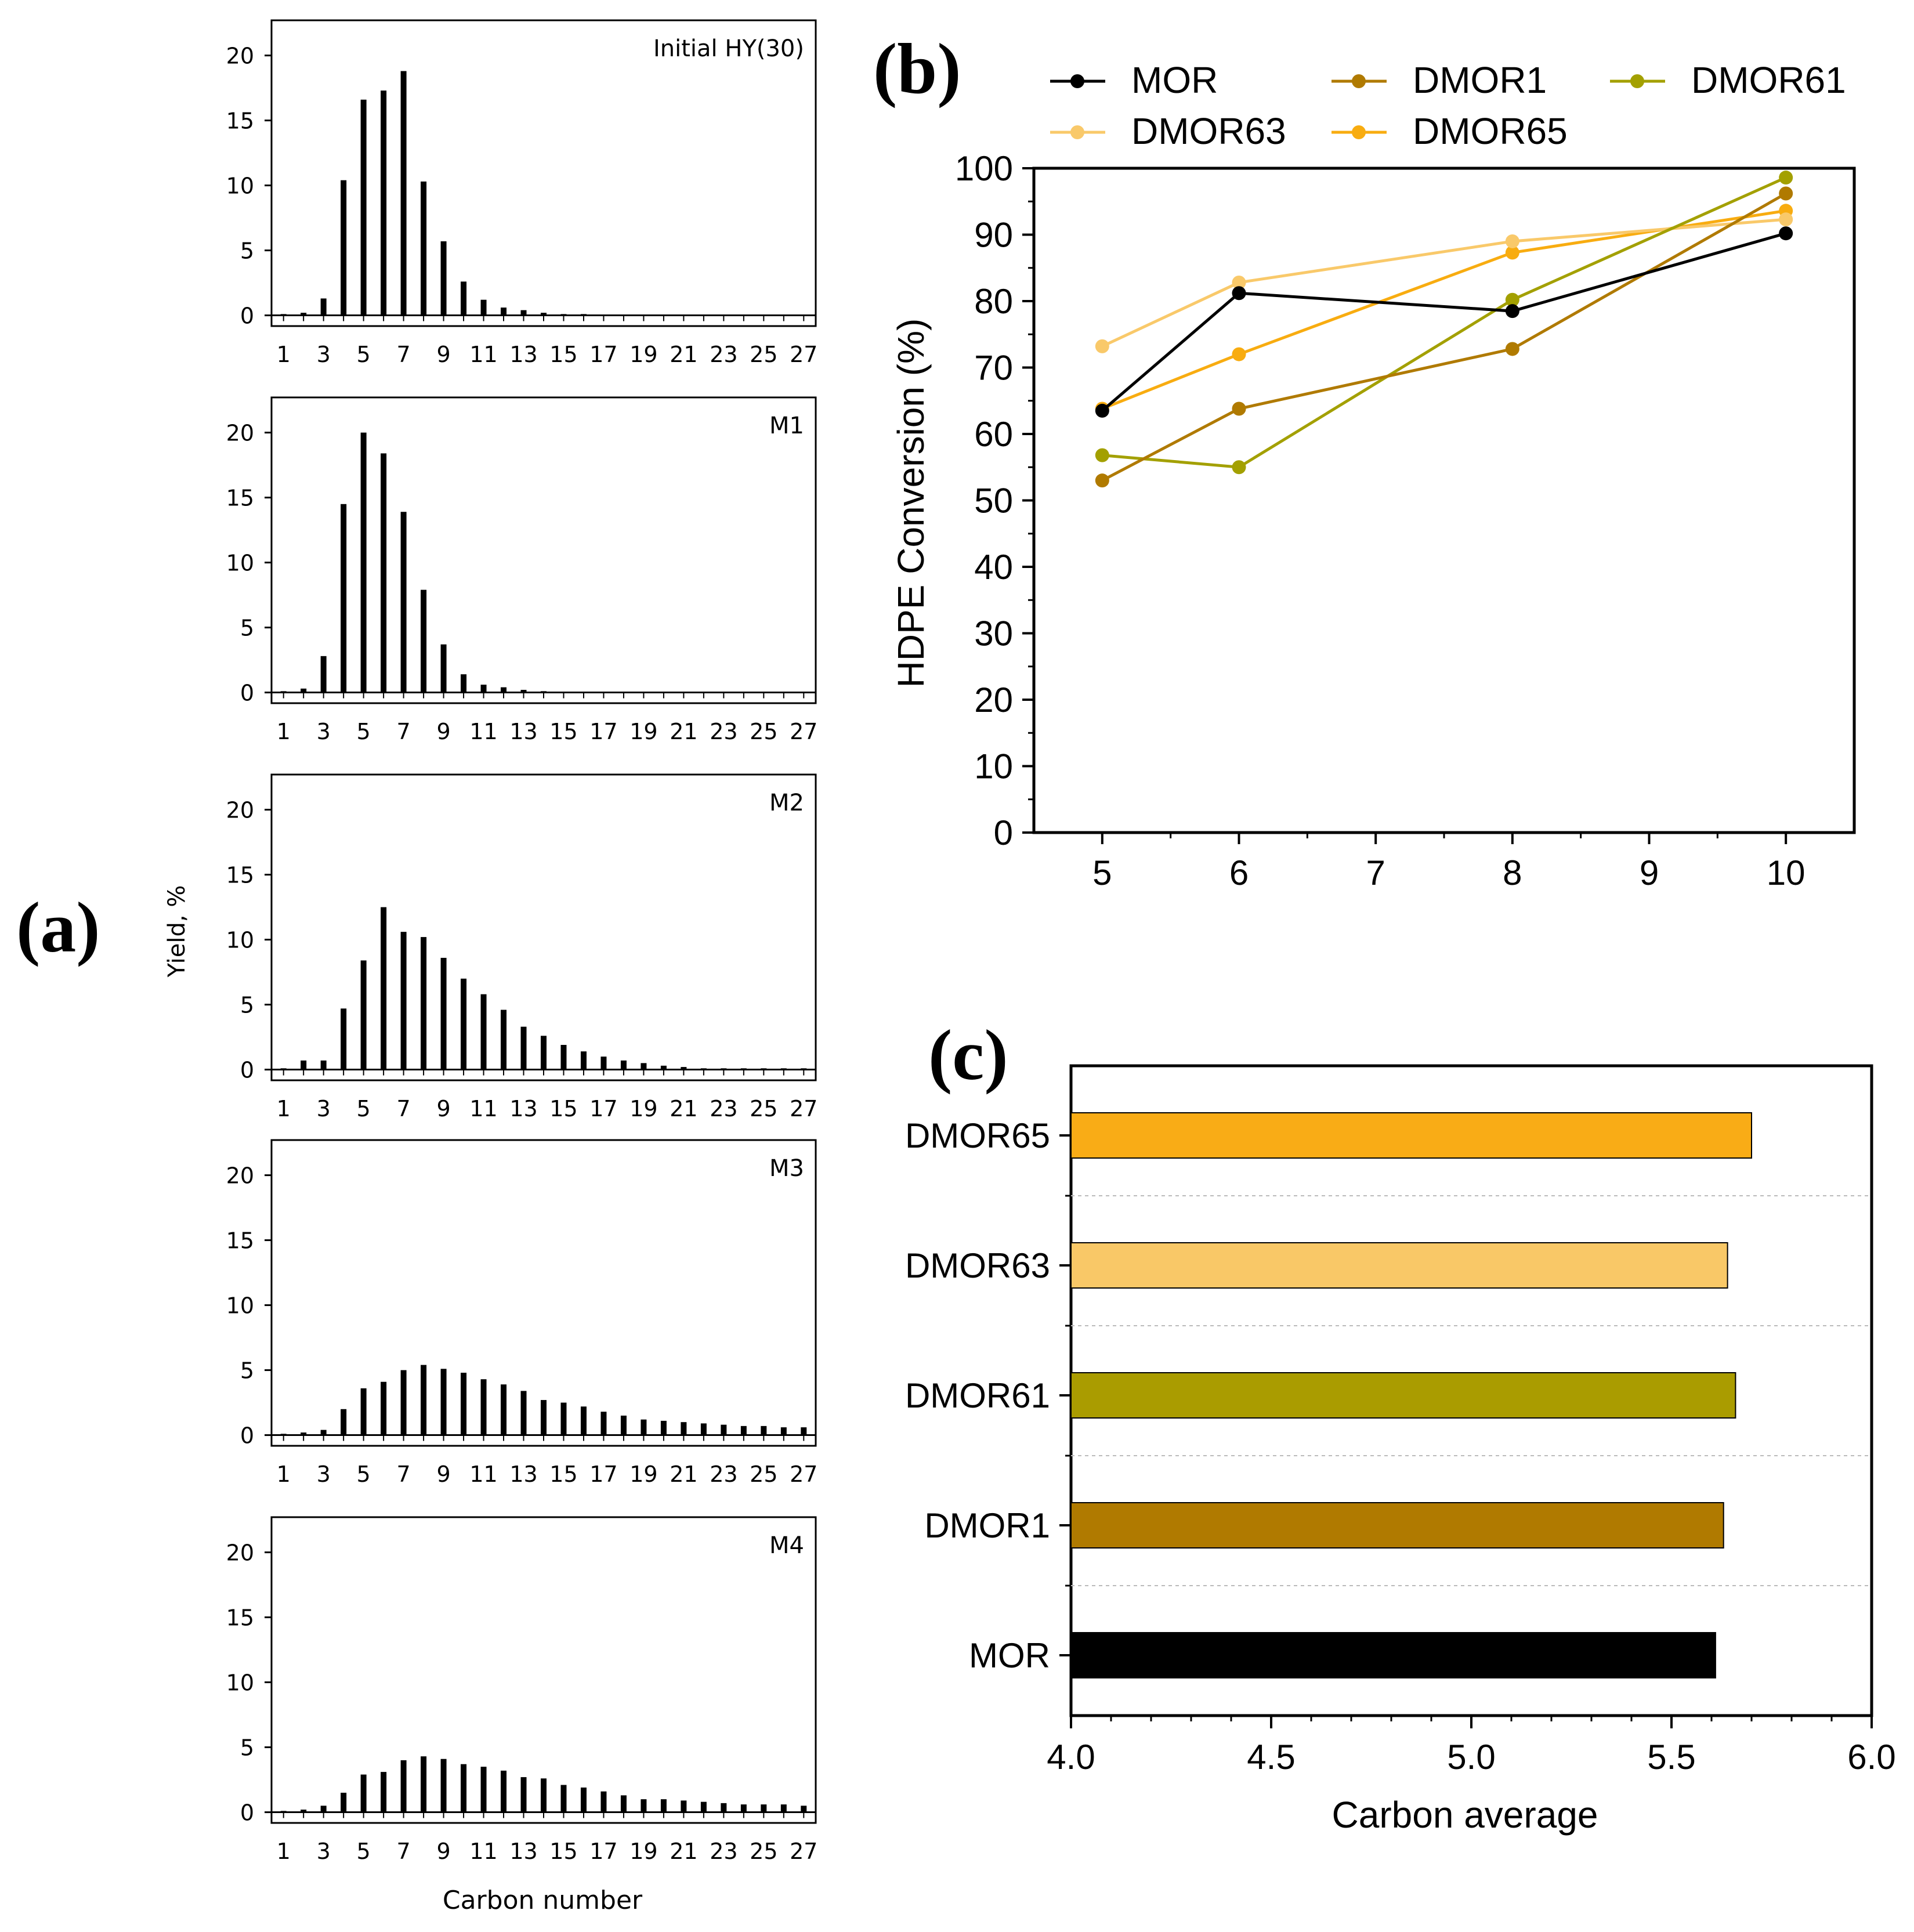  What do you see at coordinates (643, 354) in the screenshot?
I see `x-tick-label: 19` at bounding box center [643, 354].